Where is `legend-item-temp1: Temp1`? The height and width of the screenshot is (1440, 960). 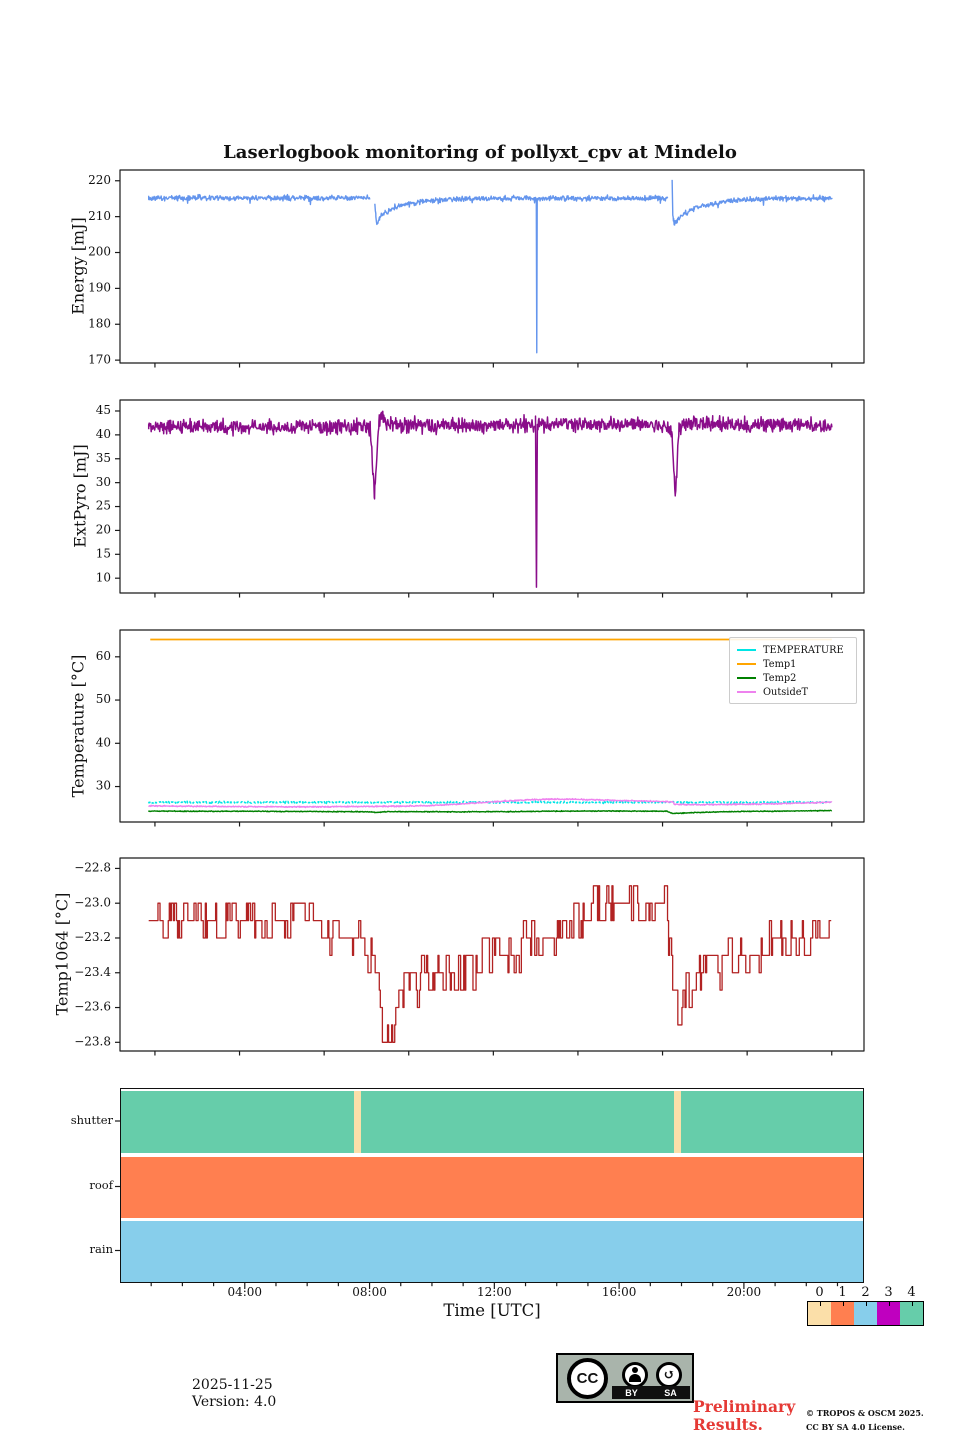
legend-item-temp1: Temp1 is located at coordinates (793, 664).